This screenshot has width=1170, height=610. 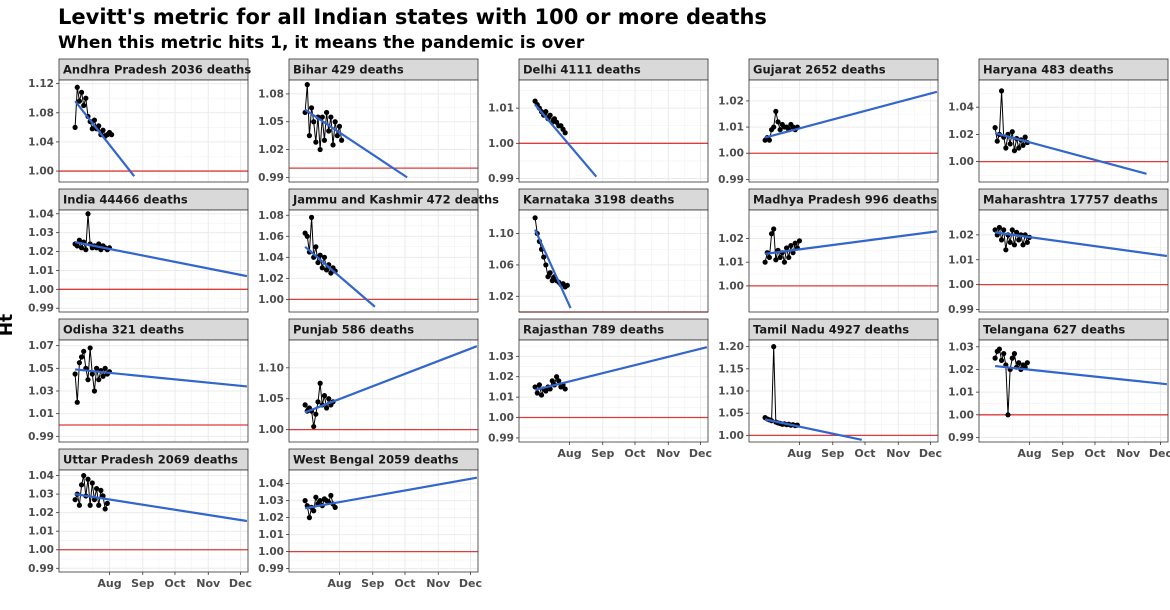 I want to click on panel-background, so click(x=843, y=131).